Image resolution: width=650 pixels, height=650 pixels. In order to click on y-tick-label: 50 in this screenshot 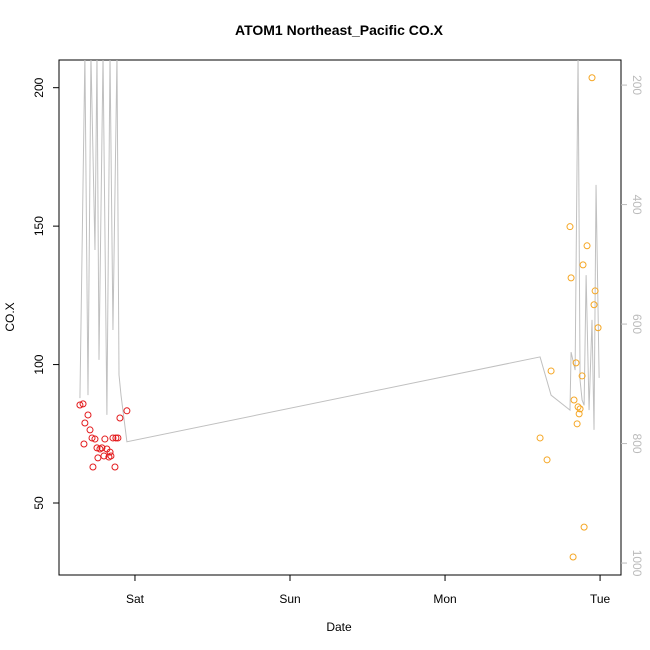, I will do `click(39, 503)`.